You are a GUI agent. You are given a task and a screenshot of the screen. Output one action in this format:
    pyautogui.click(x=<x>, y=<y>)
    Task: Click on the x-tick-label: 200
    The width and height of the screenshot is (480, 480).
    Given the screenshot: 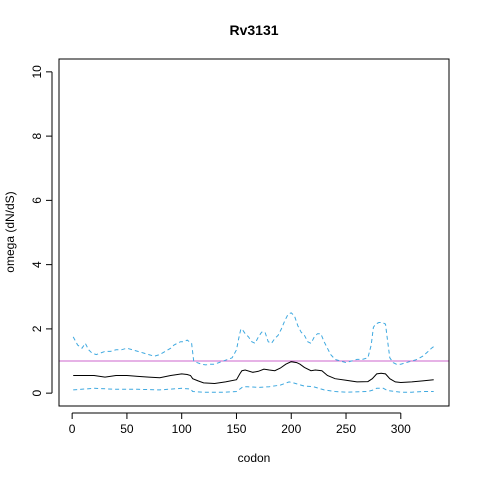 What is the action you would take?
    pyautogui.click(x=291, y=429)
    